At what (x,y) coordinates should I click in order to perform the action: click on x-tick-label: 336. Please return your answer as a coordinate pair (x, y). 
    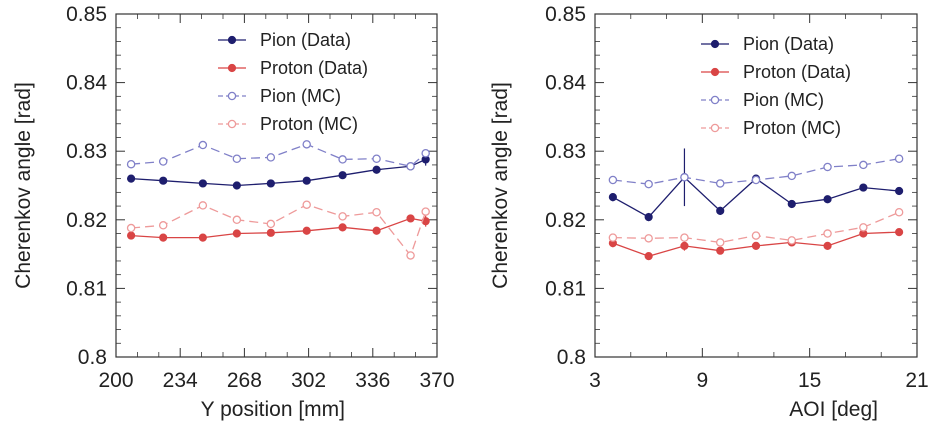
    Looking at the image, I should click on (372, 380).